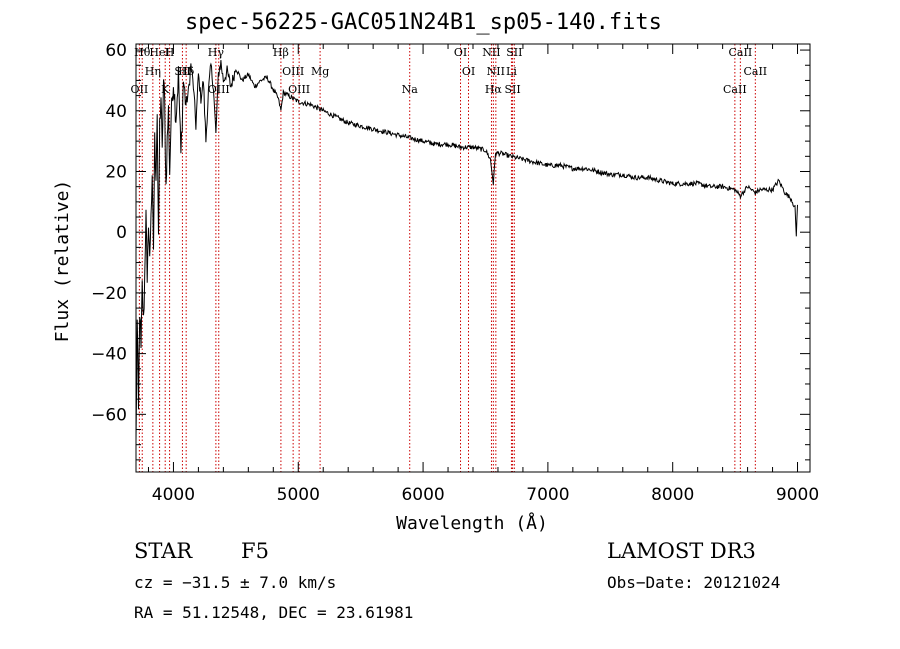 This screenshot has height=649, width=900. Describe the element at coordinates (472, 523) in the screenshot. I see `x-axis-label: Wavelength (Å)` at that location.